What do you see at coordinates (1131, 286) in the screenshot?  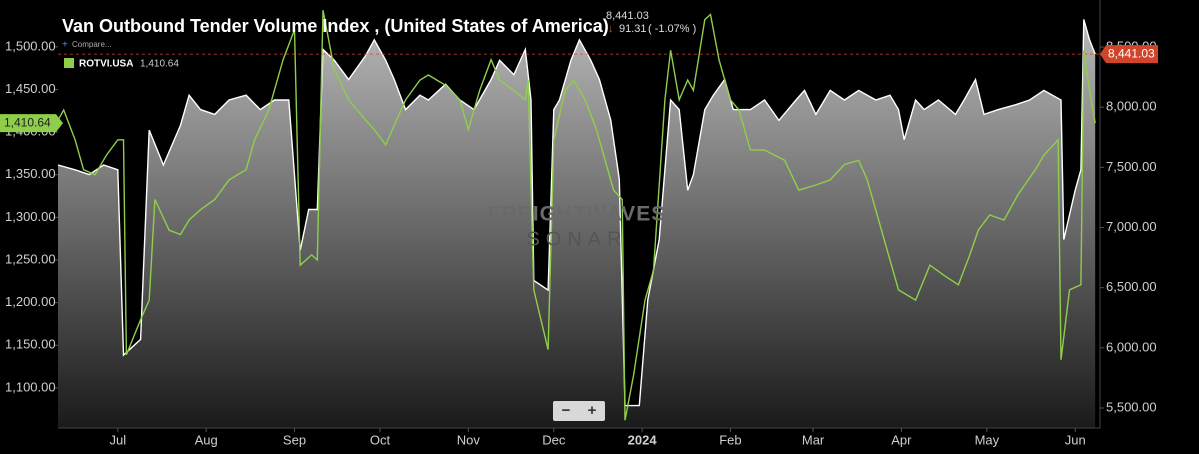 I see `y2-tick-label: 6,500.00` at bounding box center [1131, 286].